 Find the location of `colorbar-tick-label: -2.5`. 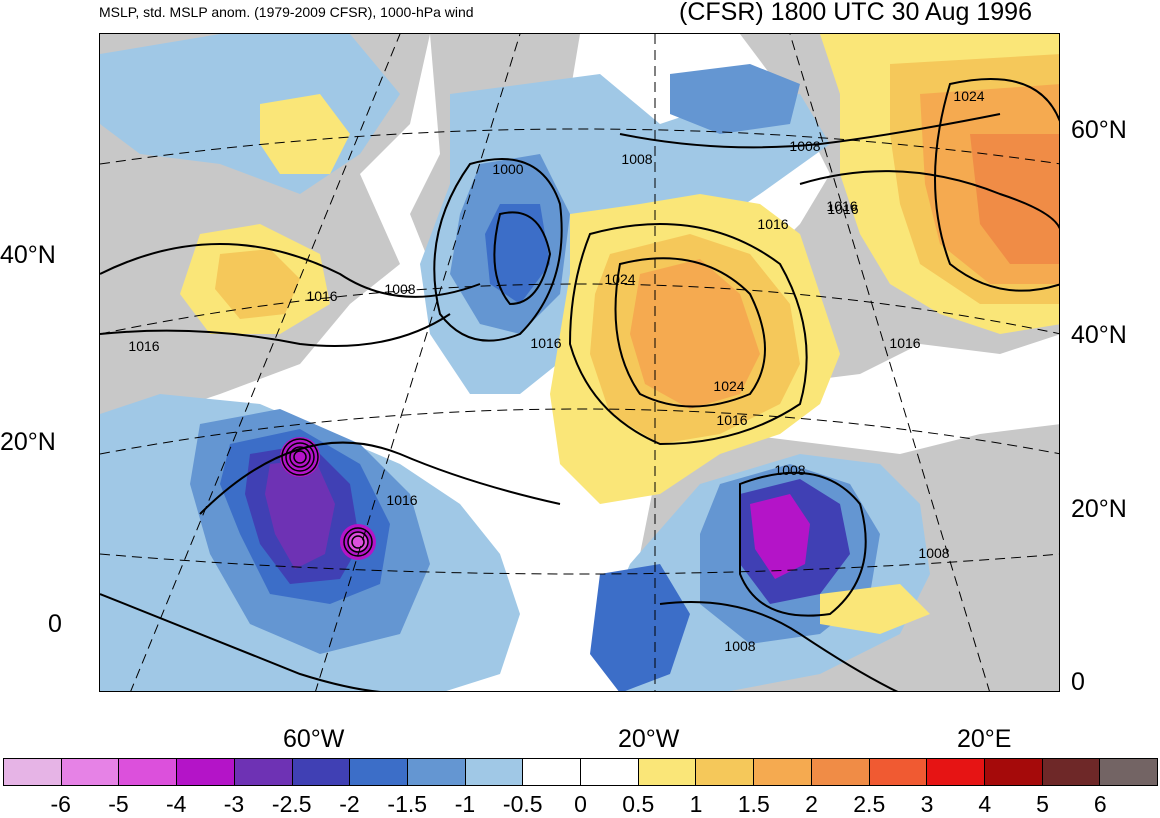

colorbar-tick-label: -2.5 is located at coordinates (291, 804).